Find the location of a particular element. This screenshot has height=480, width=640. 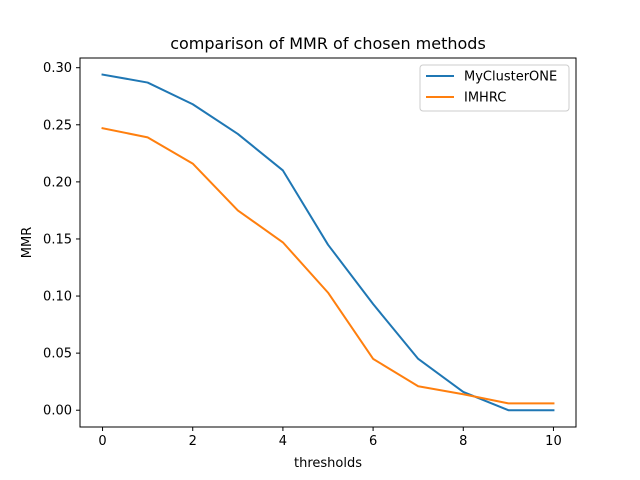

x-tick-label: 8 is located at coordinates (463, 441).